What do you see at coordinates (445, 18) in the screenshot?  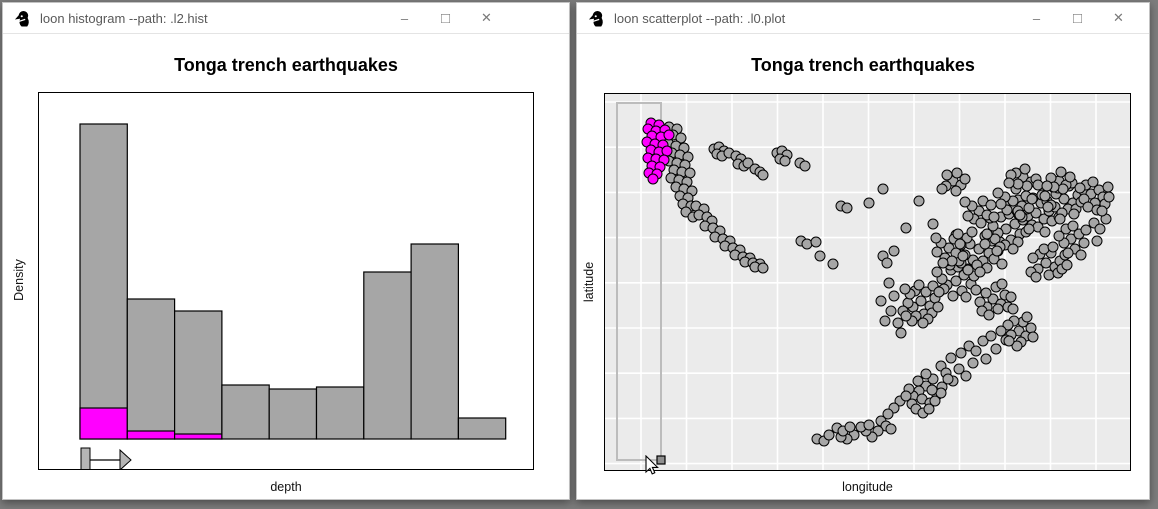 I see `maximize-icon: □` at bounding box center [445, 18].